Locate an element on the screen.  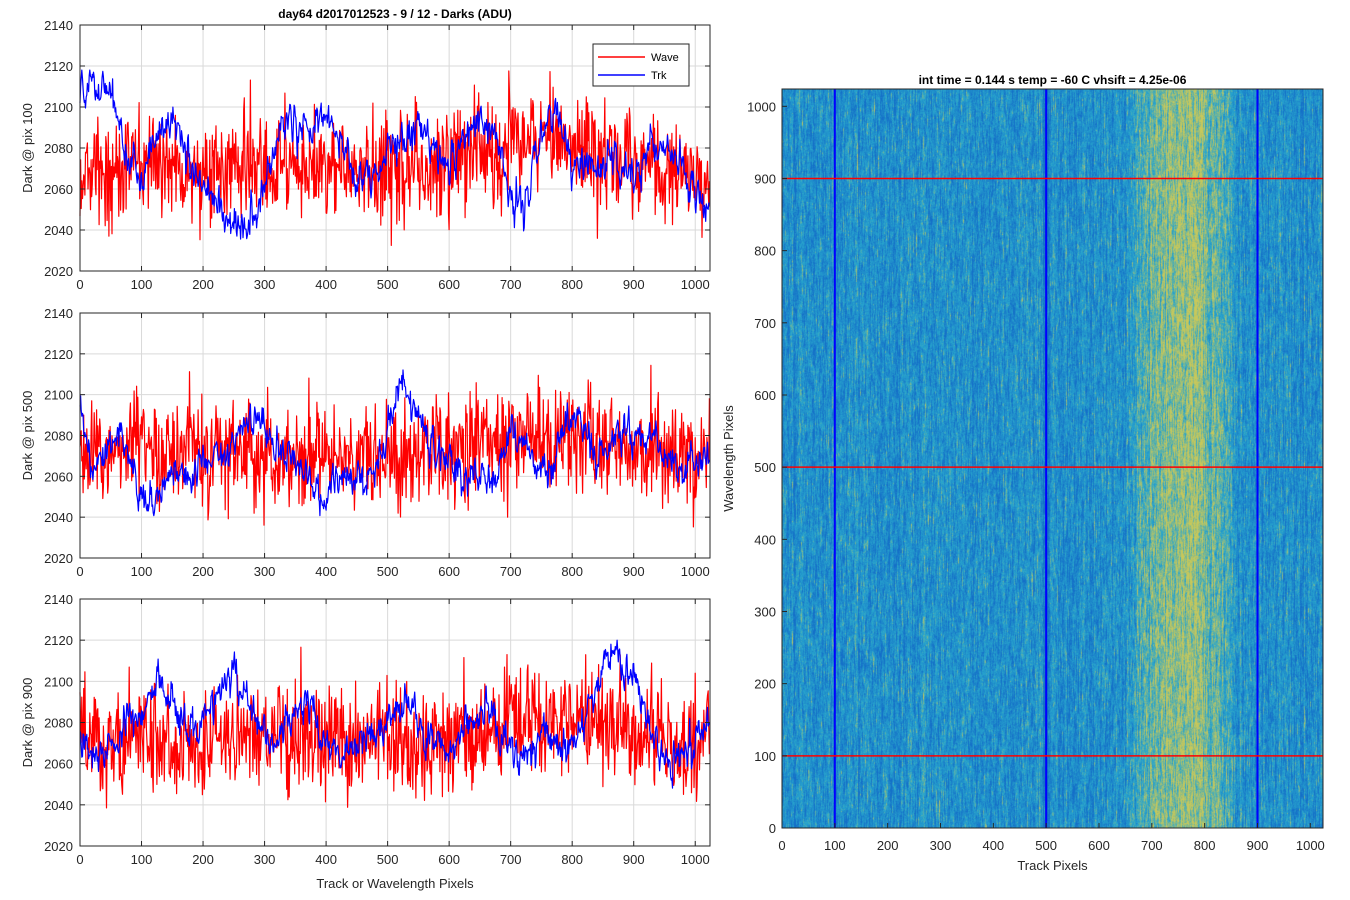
y-axis-label: Dark @ pix 500 is located at coordinates (27, 436).